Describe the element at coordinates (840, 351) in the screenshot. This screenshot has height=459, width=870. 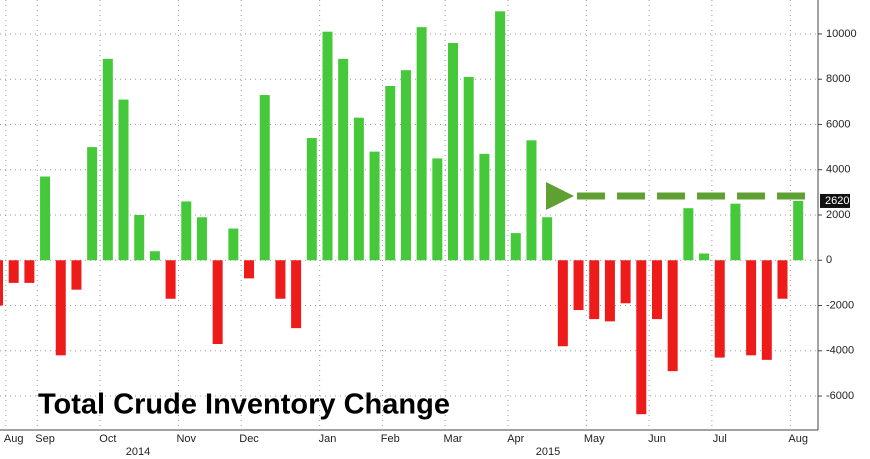
I see `y-tick-label: -4000` at that location.